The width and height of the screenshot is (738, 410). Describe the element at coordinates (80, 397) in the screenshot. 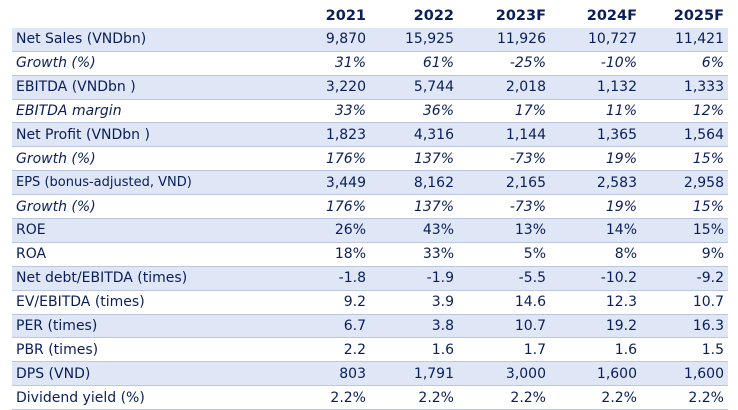

I see `row-label: Dividend yield (%)` at that location.